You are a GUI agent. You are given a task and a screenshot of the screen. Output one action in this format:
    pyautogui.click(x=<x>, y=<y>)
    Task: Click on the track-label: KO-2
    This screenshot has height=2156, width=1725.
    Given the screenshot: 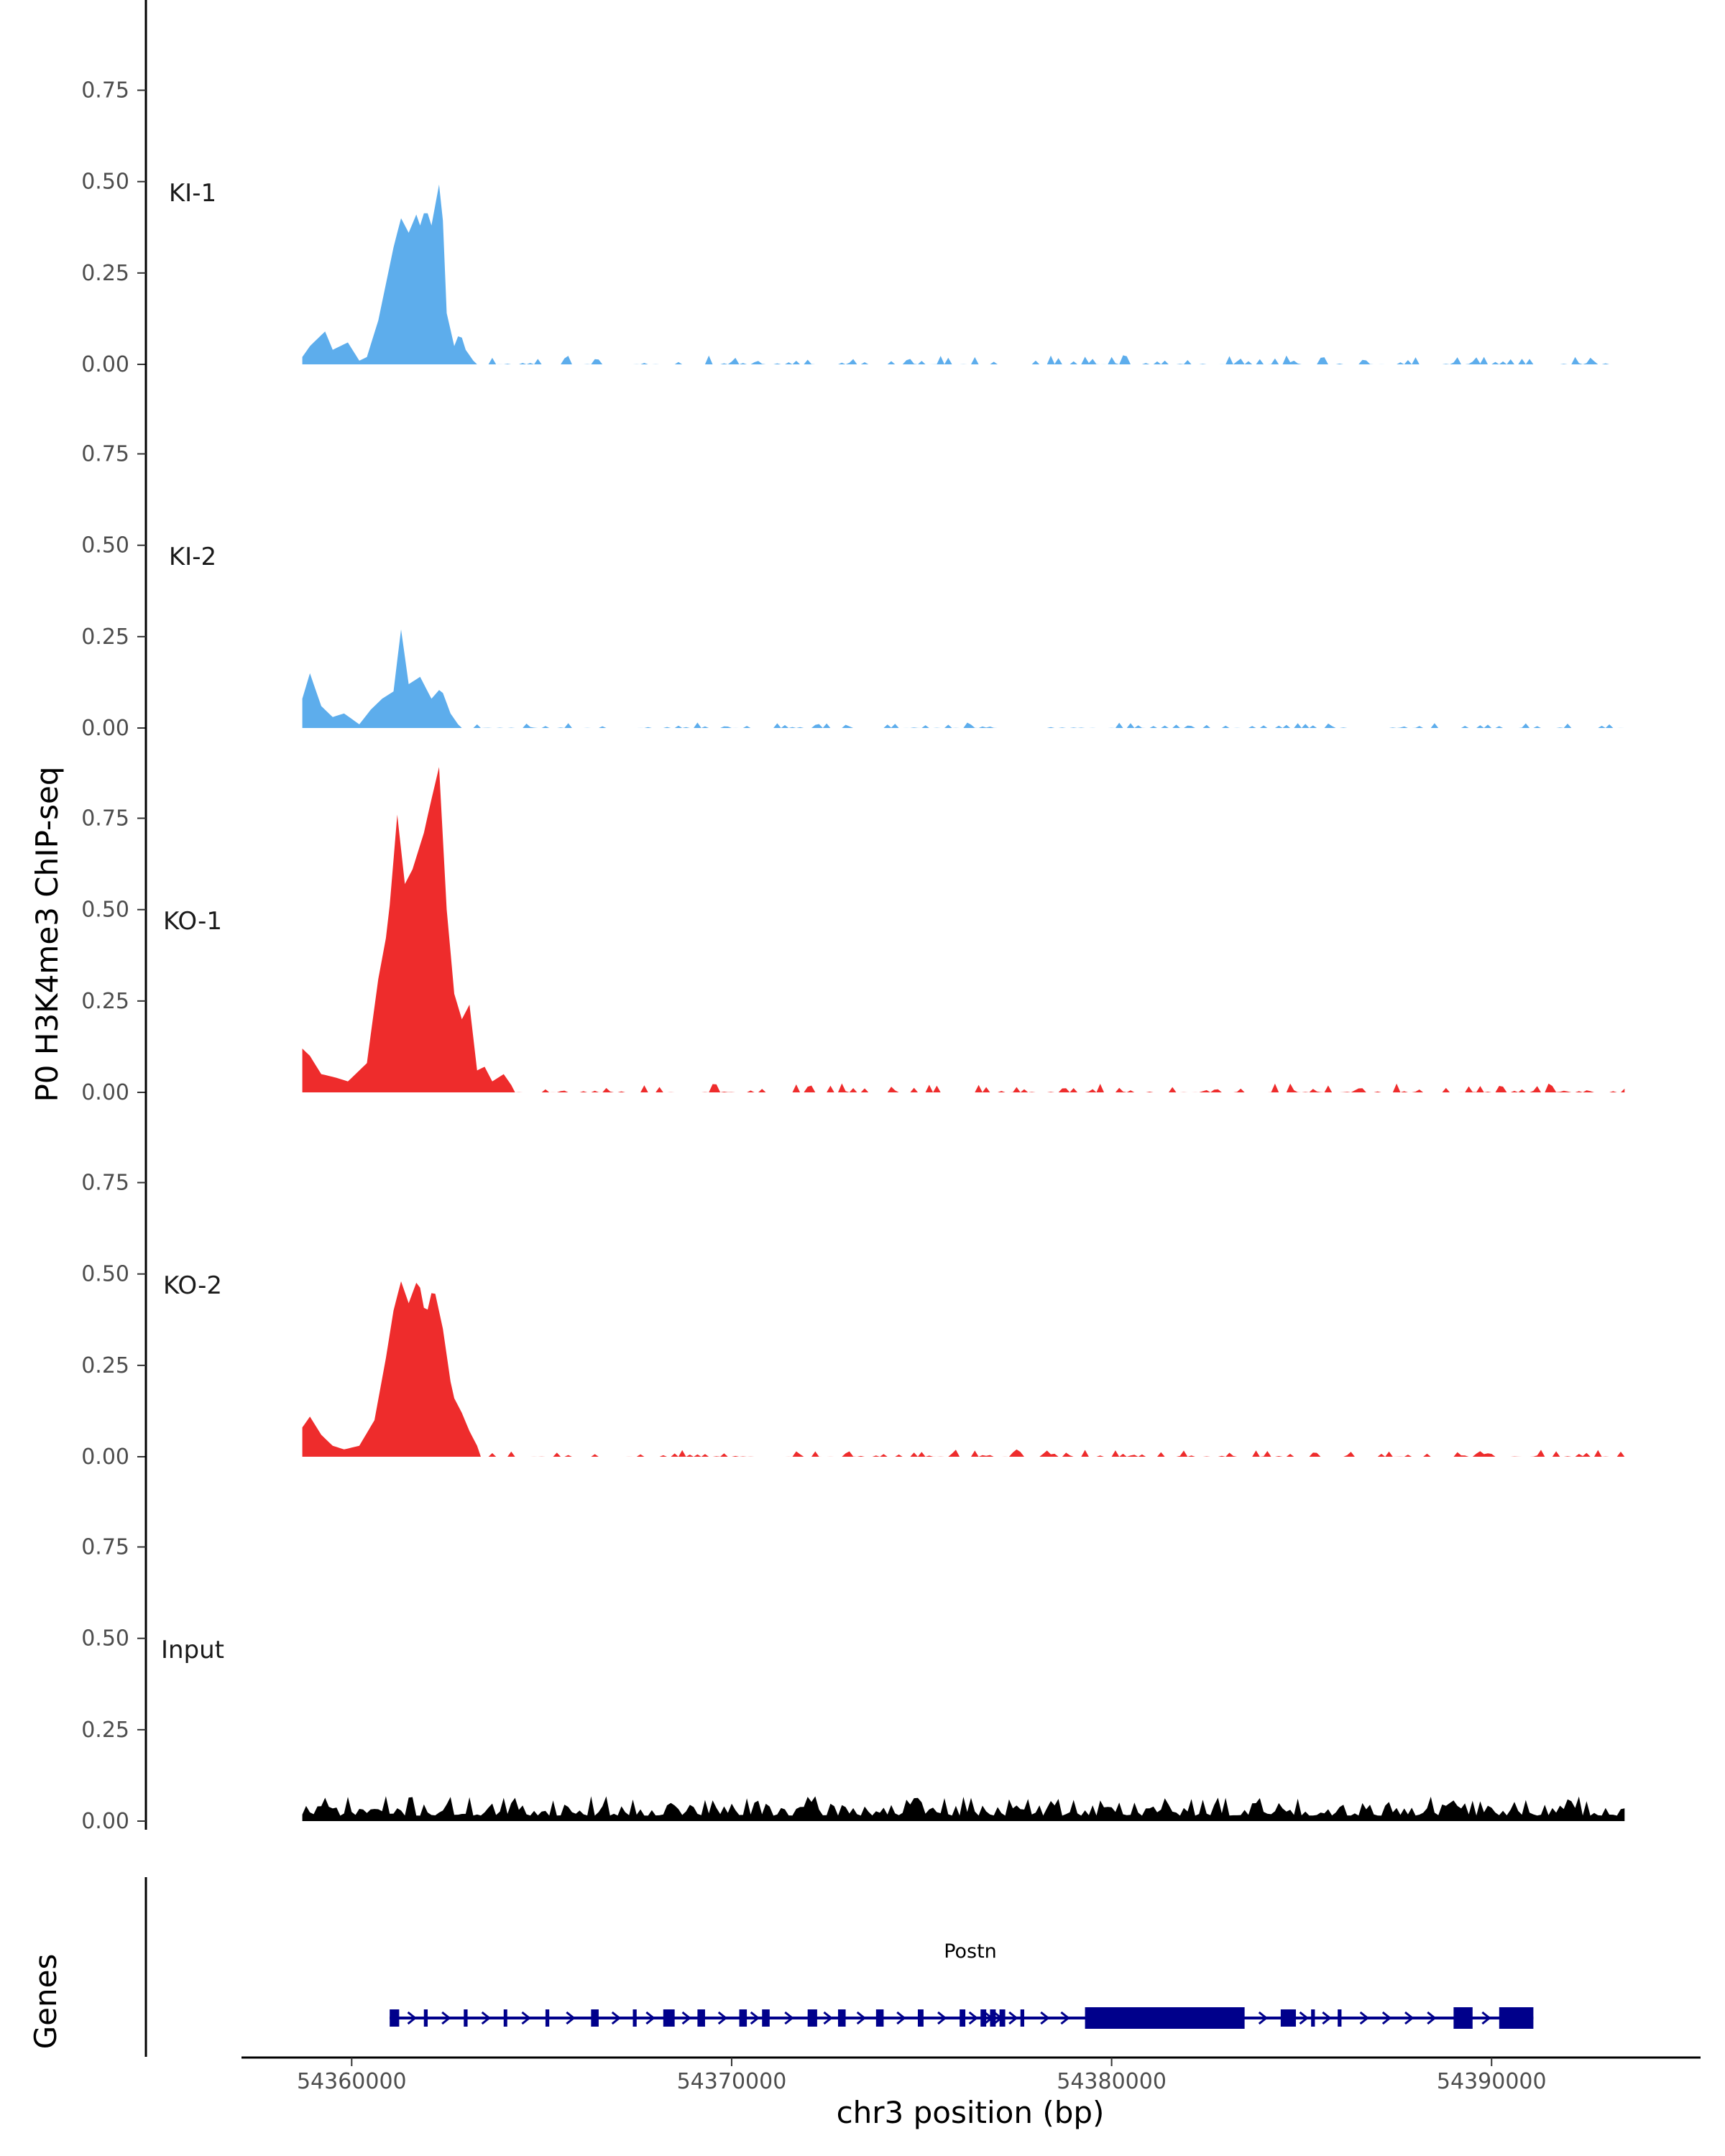 What is the action you would take?
    pyautogui.click(x=192, y=1286)
    